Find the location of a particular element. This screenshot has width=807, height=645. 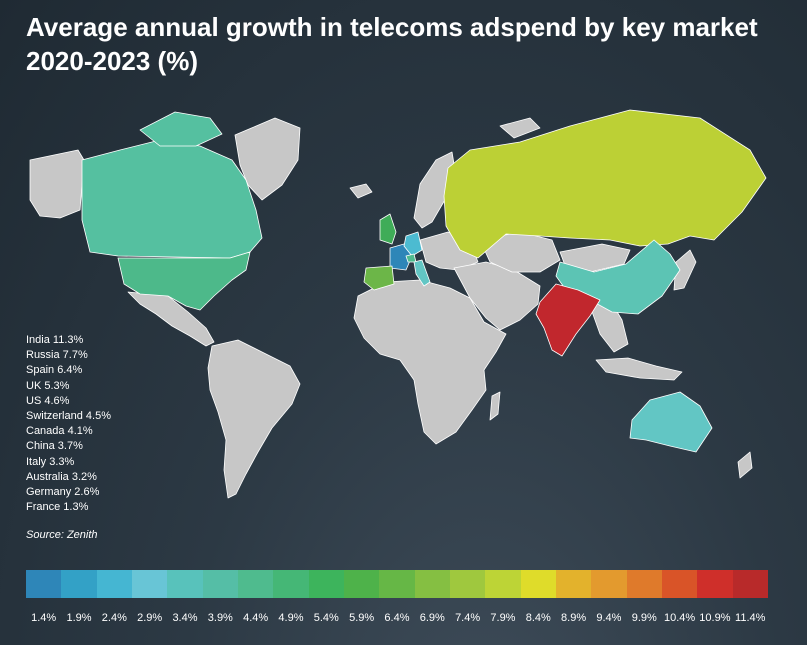

color-scale-tick-label: 1.9% is located at coordinates (79, 618).